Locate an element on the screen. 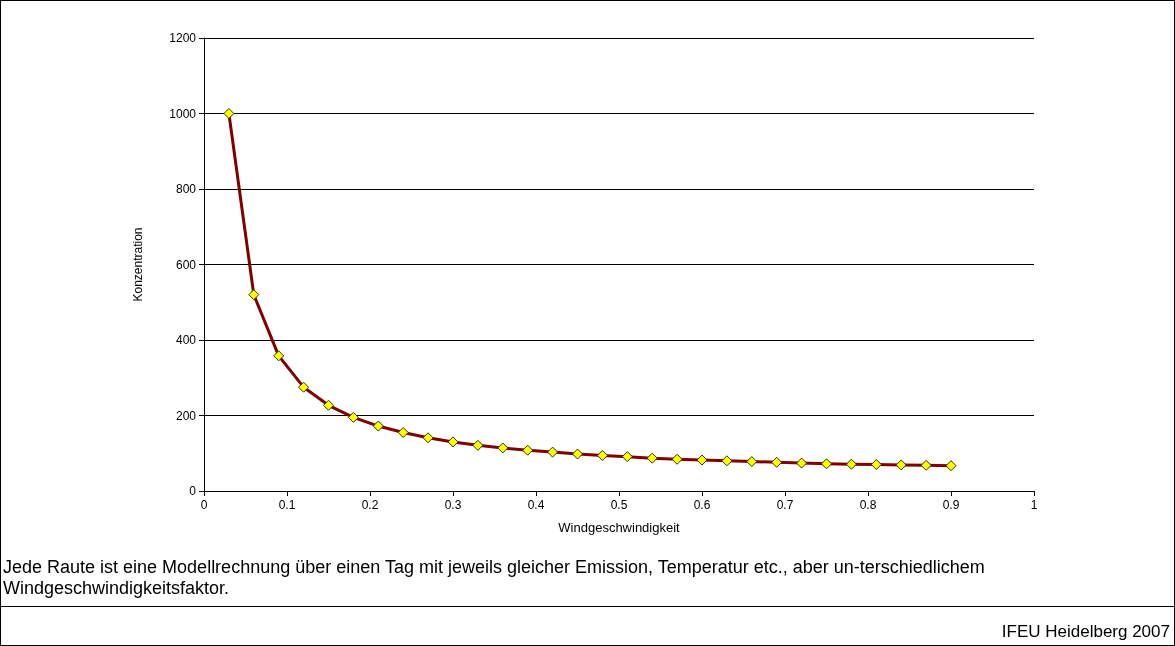 This screenshot has height=646, width=1175. x-tick-label: 0.3 is located at coordinates (453, 505).